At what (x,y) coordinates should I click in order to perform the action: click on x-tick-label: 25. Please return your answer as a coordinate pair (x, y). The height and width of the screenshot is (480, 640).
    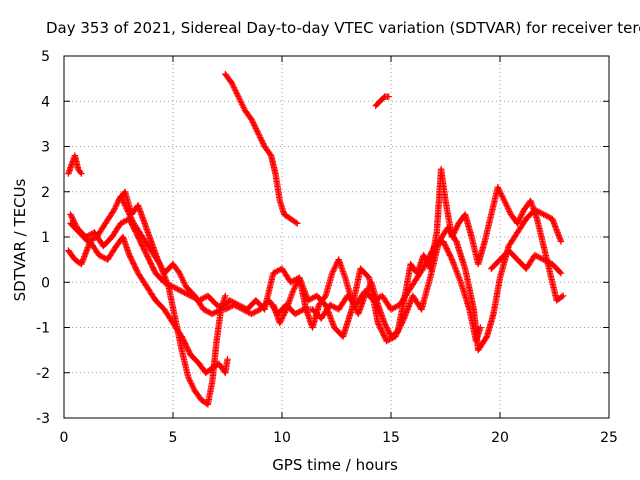
    Looking at the image, I should click on (609, 438).